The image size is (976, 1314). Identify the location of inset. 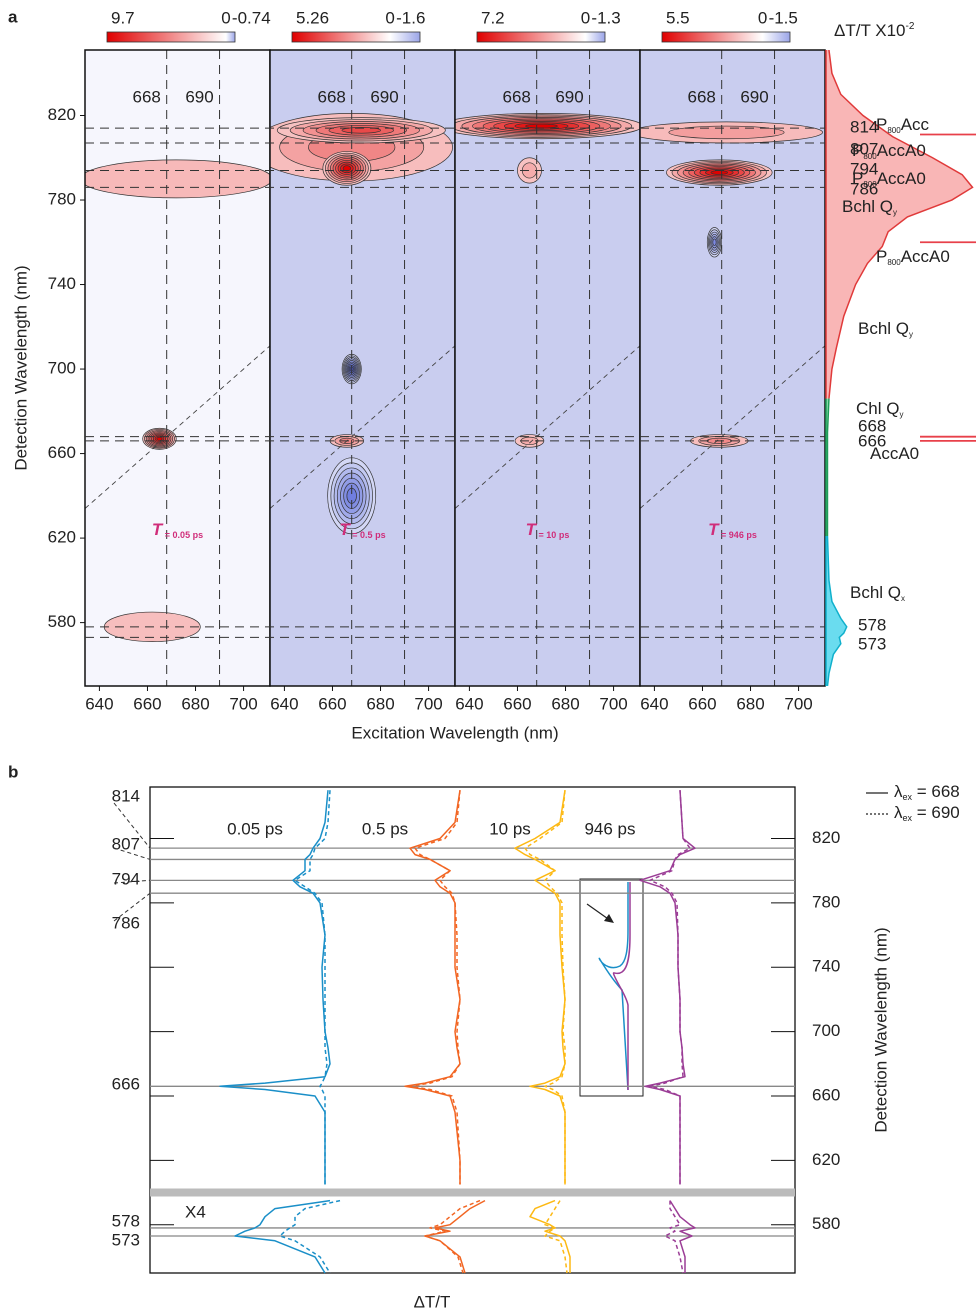
(611, 987).